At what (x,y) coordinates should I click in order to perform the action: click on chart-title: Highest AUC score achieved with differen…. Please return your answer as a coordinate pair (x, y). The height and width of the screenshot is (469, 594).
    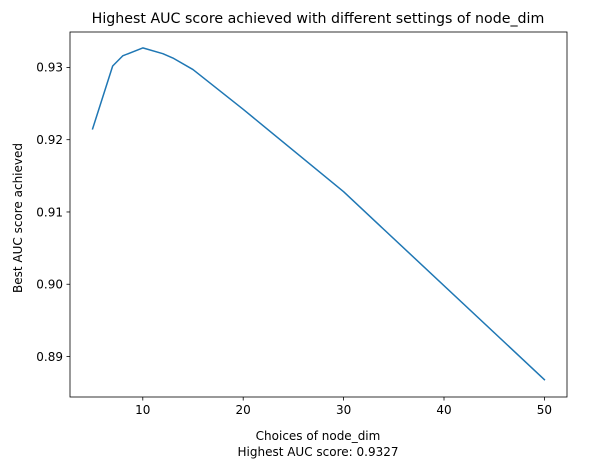
    Looking at the image, I should click on (318, 19).